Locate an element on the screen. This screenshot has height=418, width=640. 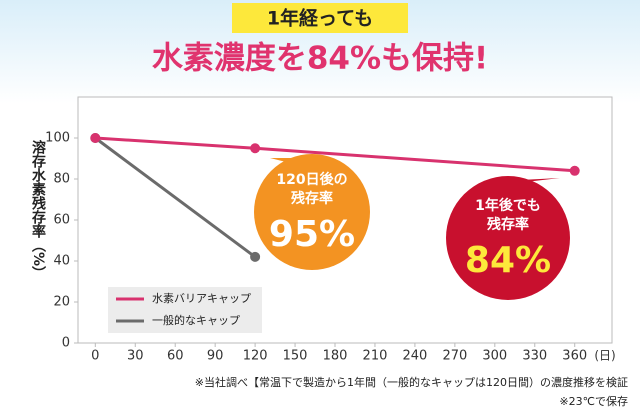
legend-label: 一般的なキャップ is located at coordinates (196, 320).